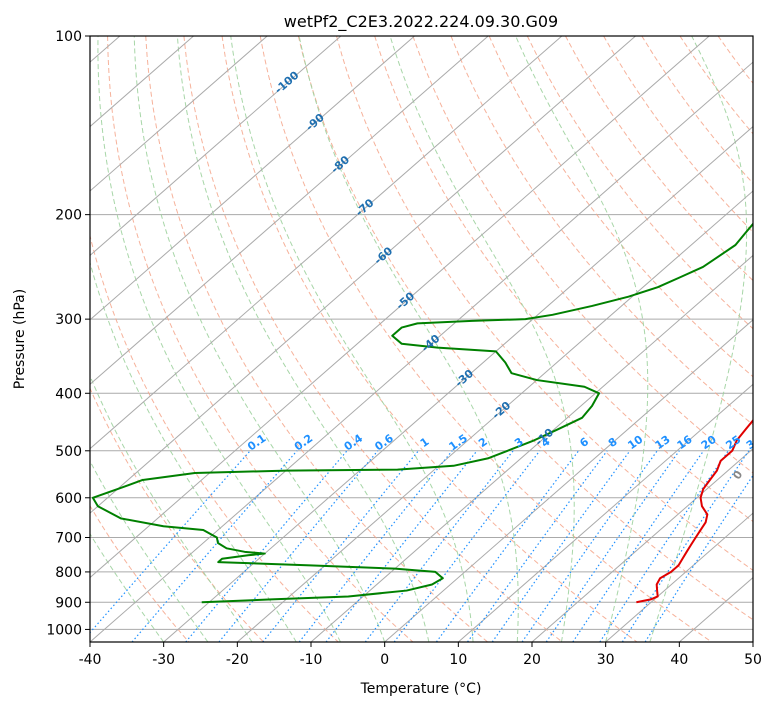 Image resolution: width=775 pixels, height=708 pixels. Describe the element at coordinates (421, 22) in the screenshot. I see `chart-title: wetPf2_C2E3.2022.224.09.30.G09` at that location.